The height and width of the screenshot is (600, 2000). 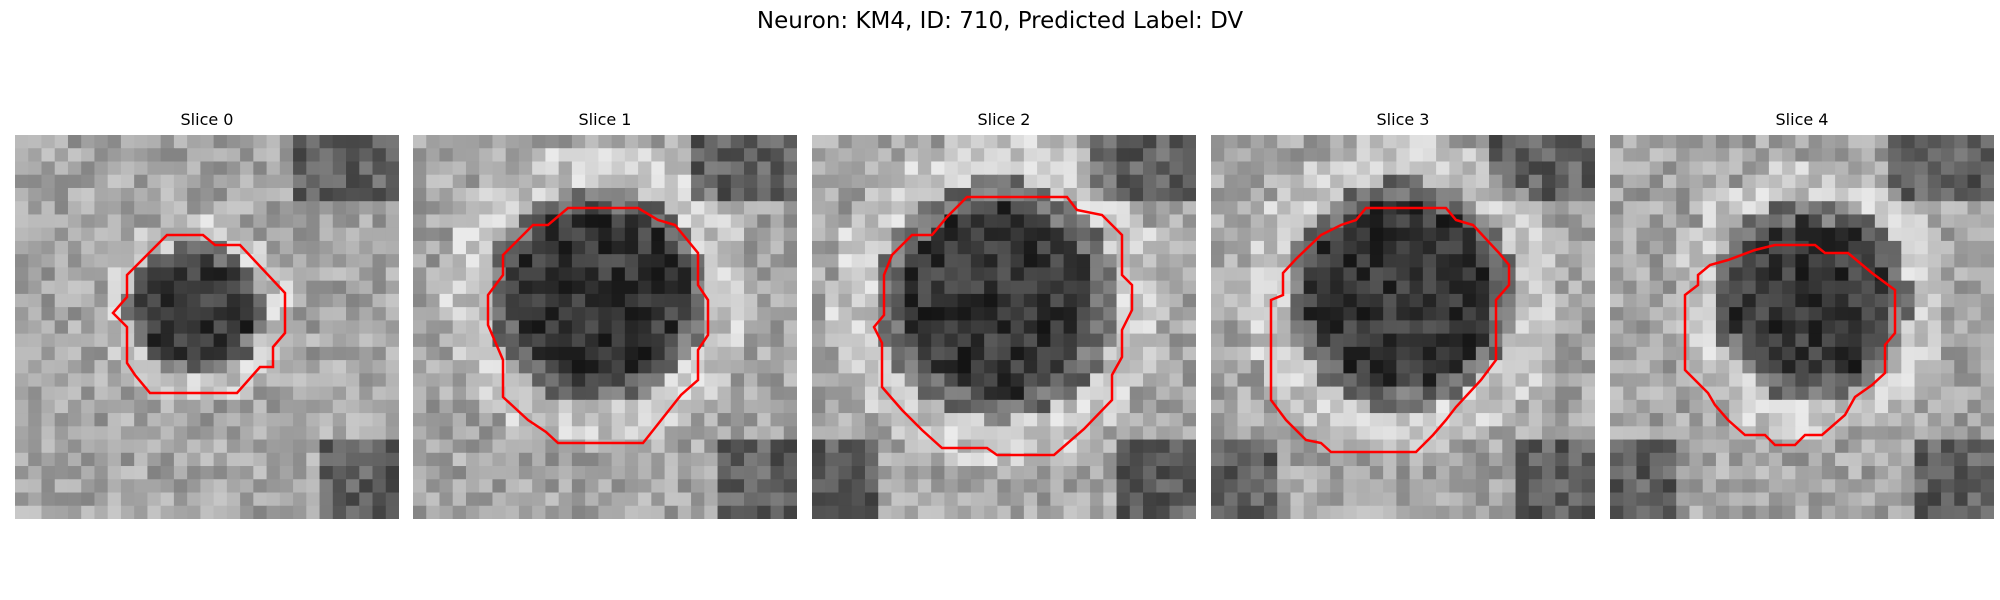 What do you see at coordinates (605, 119) in the screenshot?
I see `slice-title: Slice 1` at bounding box center [605, 119].